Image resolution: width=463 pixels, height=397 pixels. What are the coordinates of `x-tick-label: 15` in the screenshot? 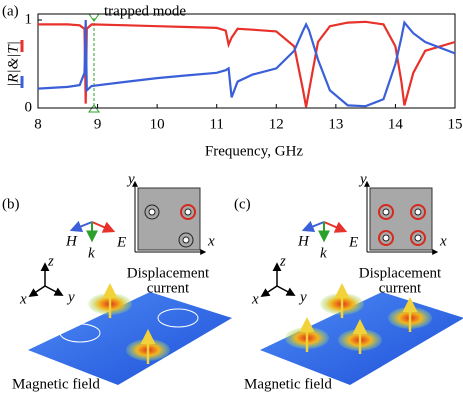 It's located at (455, 124).